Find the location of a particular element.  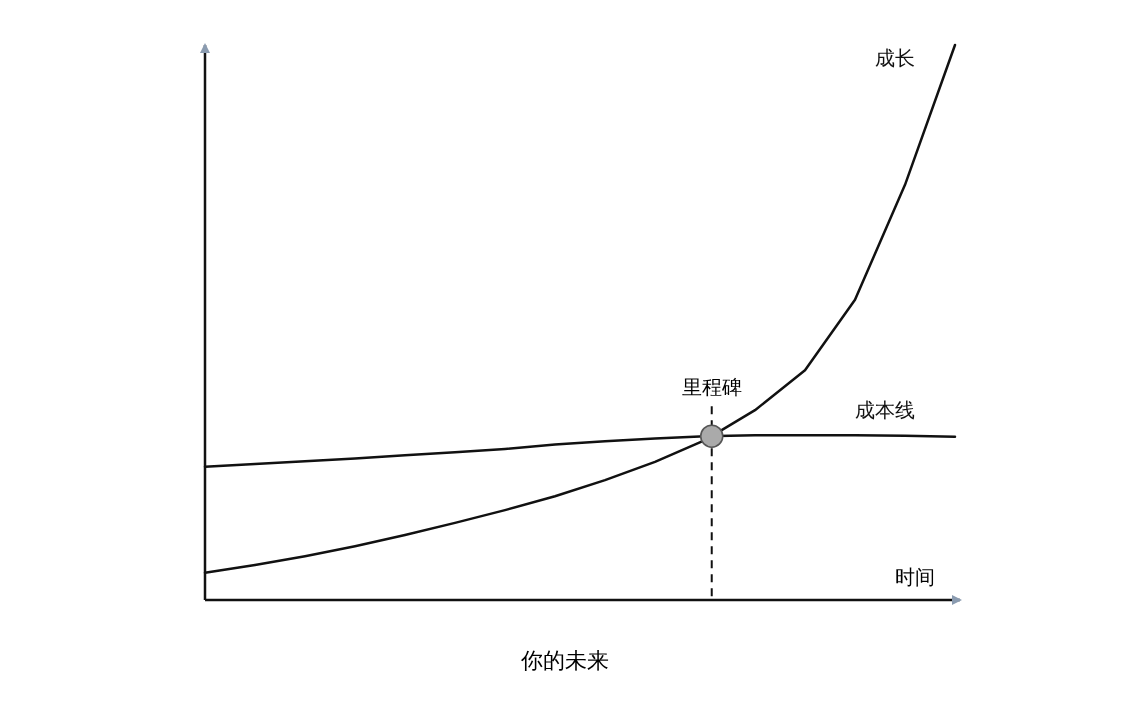

text: 你的未来 is located at coordinates (564, 660).